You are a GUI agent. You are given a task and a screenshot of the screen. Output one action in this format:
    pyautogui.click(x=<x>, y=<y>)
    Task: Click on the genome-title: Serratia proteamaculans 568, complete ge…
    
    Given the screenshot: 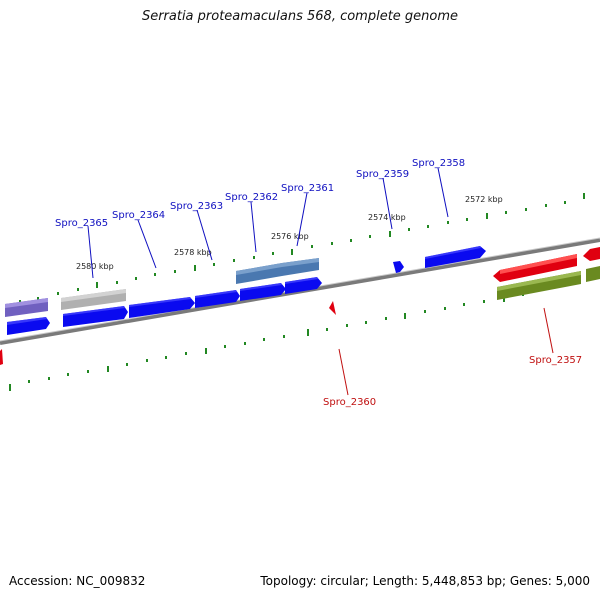 What is the action you would take?
    pyautogui.click(x=300, y=16)
    